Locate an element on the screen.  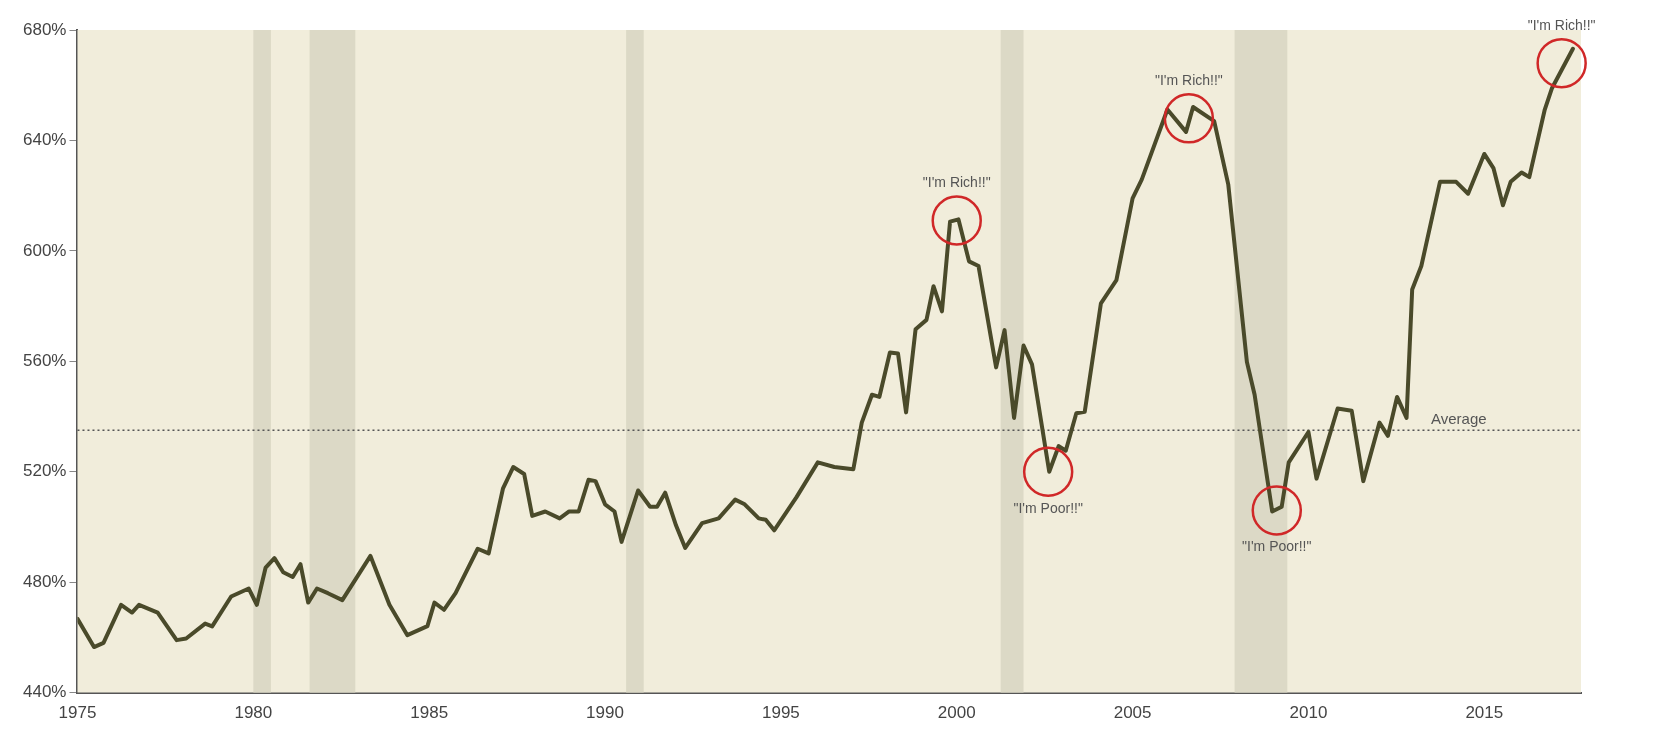
x-tick-label: 2000 is located at coordinates (956, 713).